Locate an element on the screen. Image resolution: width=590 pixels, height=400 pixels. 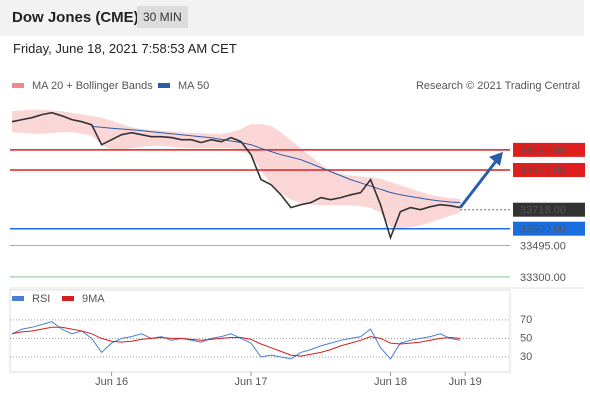
instrument-title: Dow Jones (CME) is located at coordinates (75, 17).